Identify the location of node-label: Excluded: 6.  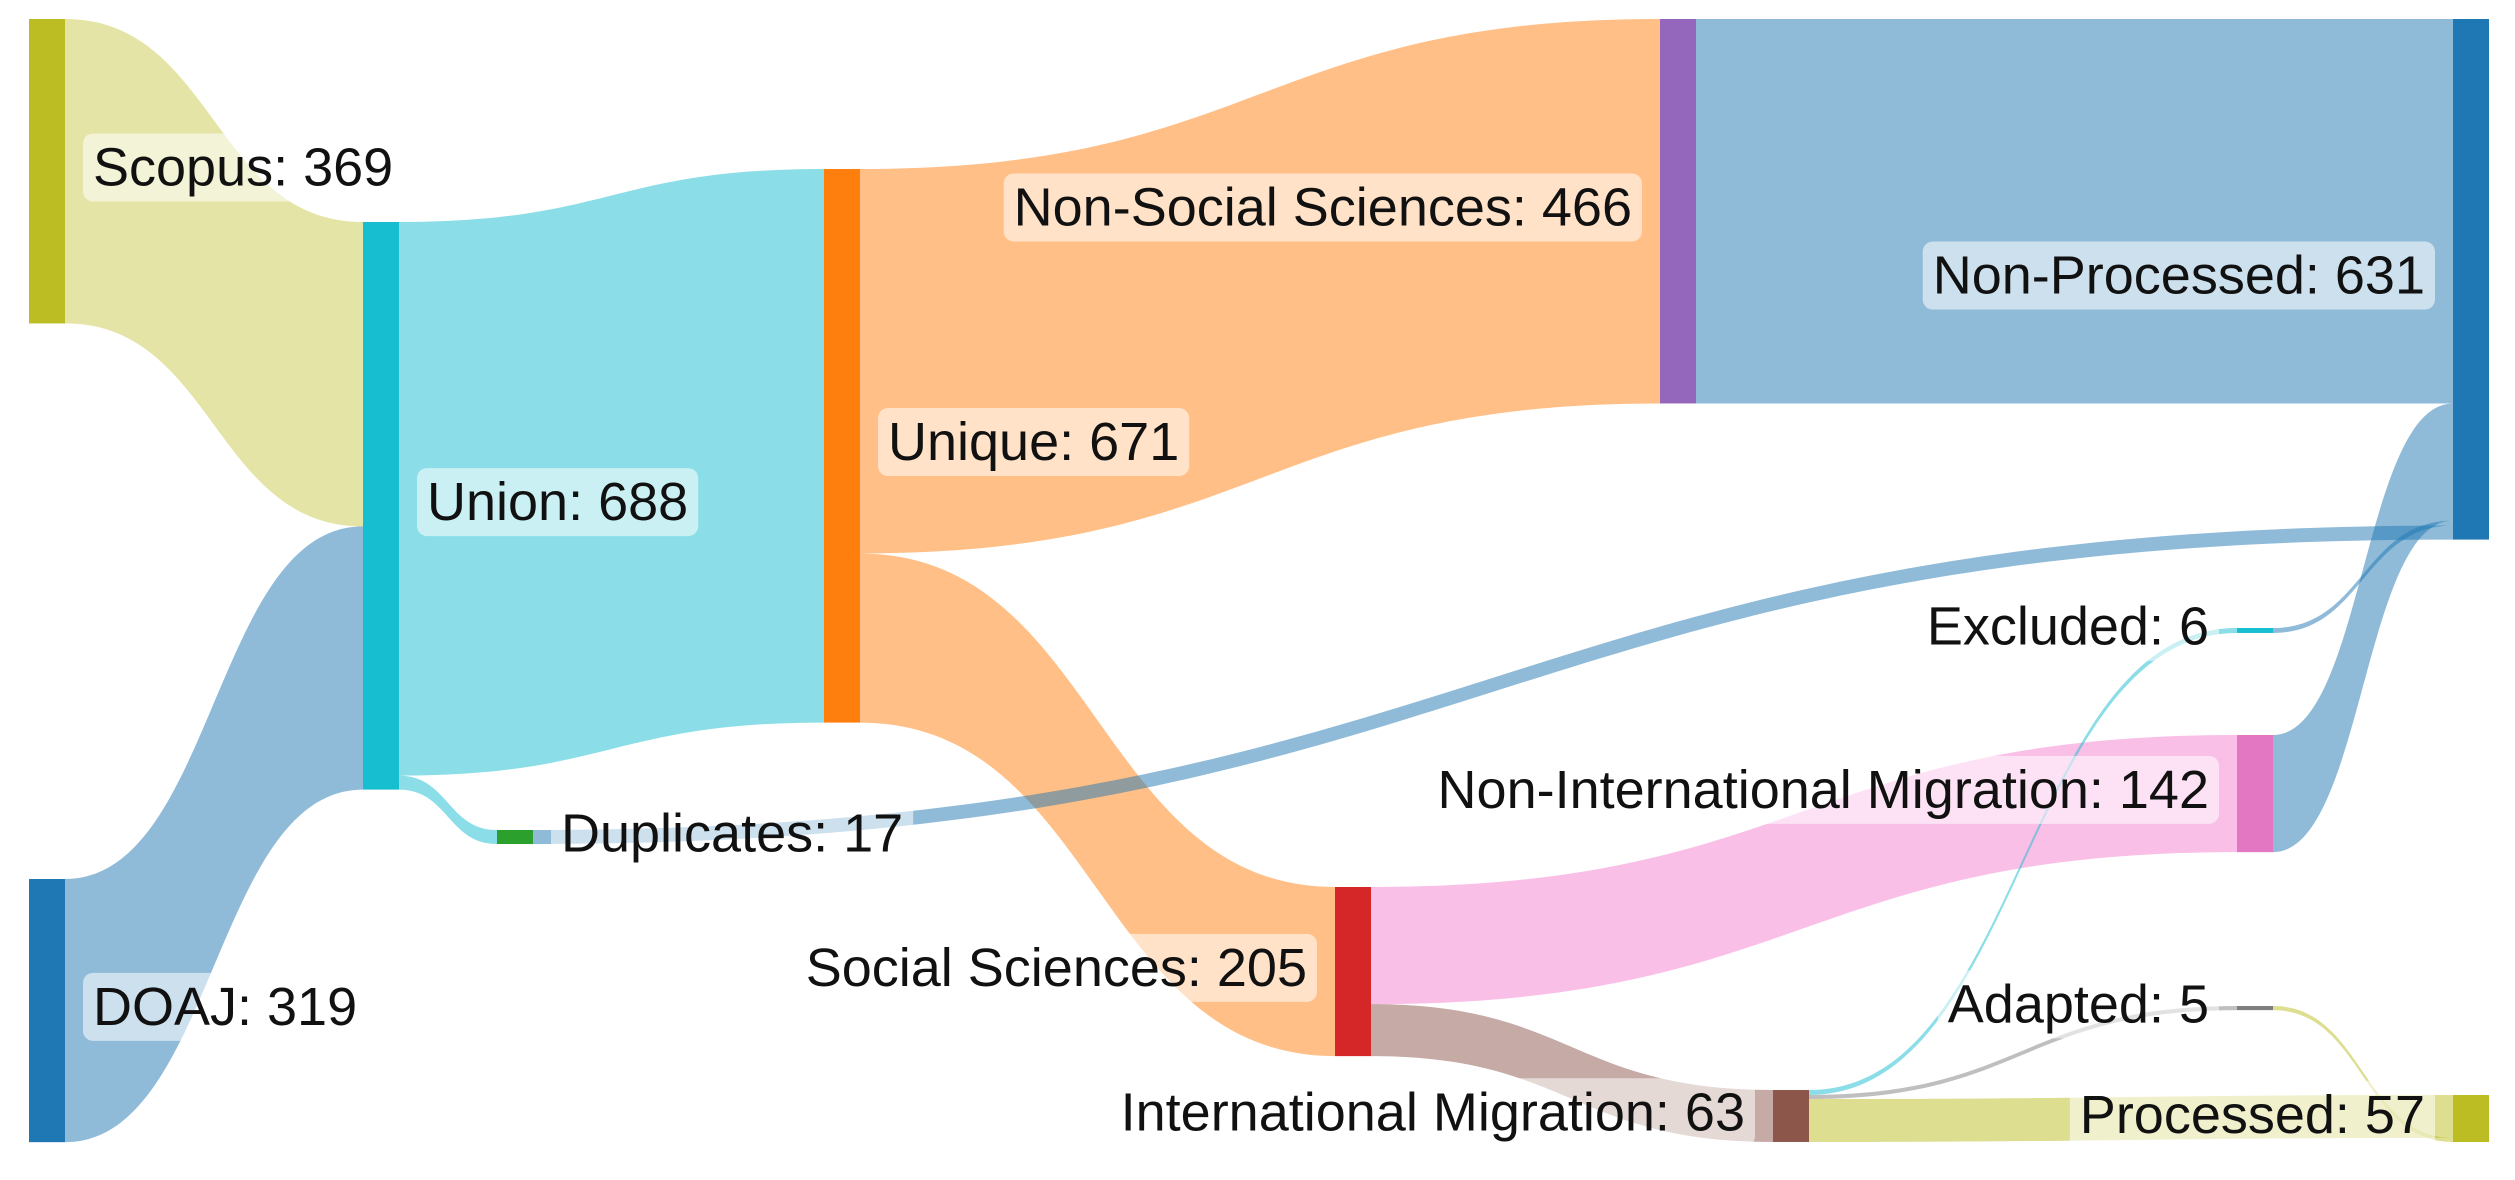
(2068, 627).